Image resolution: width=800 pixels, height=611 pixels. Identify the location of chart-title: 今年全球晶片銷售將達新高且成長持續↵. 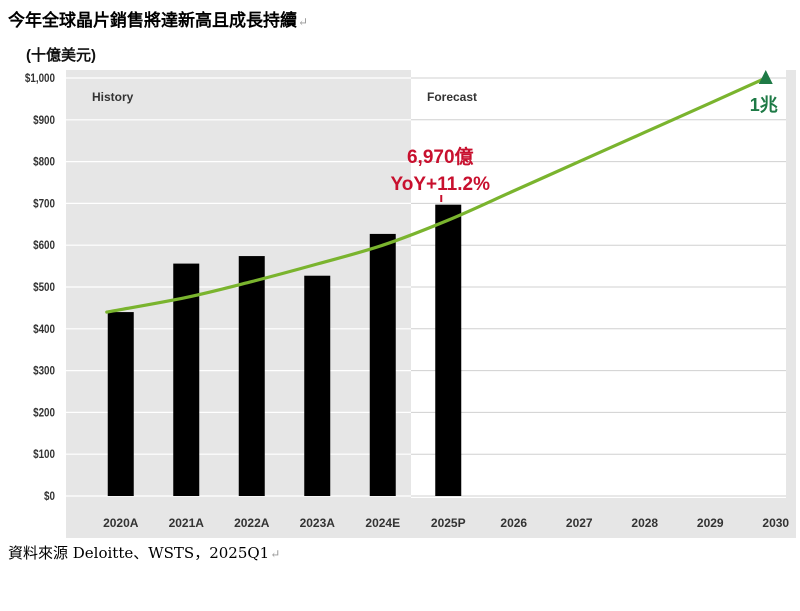
(158, 18).